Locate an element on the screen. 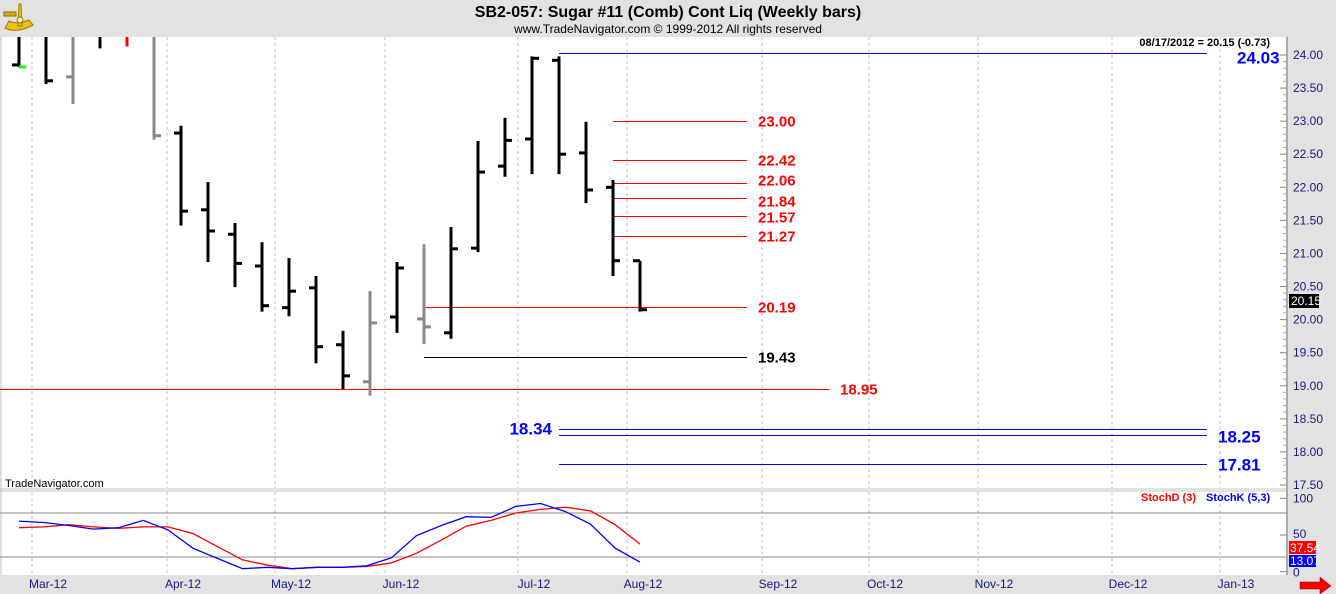 Image resolution: width=1336 pixels, height=594 pixels. y-tick-label: 23.50 is located at coordinates (1308, 88).